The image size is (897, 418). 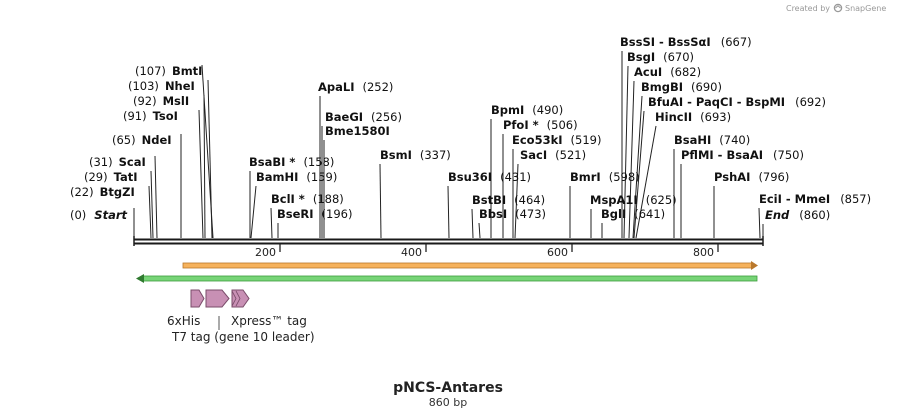 I want to click on t7-tag-arrow, so click(x=217, y=298).